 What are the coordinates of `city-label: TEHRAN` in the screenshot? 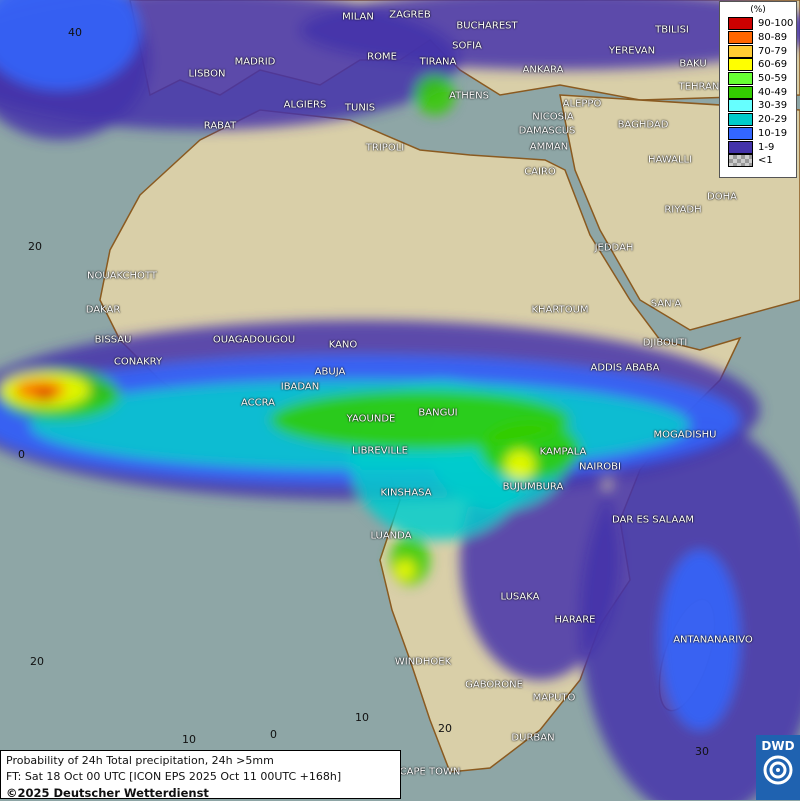 It's located at (699, 87).